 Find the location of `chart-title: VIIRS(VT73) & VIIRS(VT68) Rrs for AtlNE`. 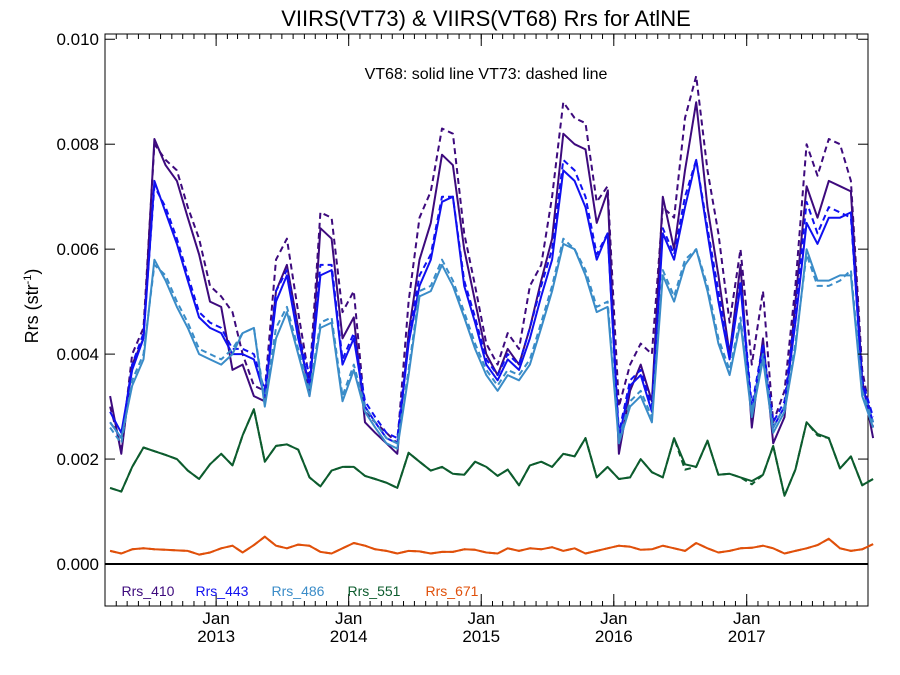

chart-title: VIIRS(VT73) & VIIRS(VT68) Rrs for AtlNE is located at coordinates (486, 18).